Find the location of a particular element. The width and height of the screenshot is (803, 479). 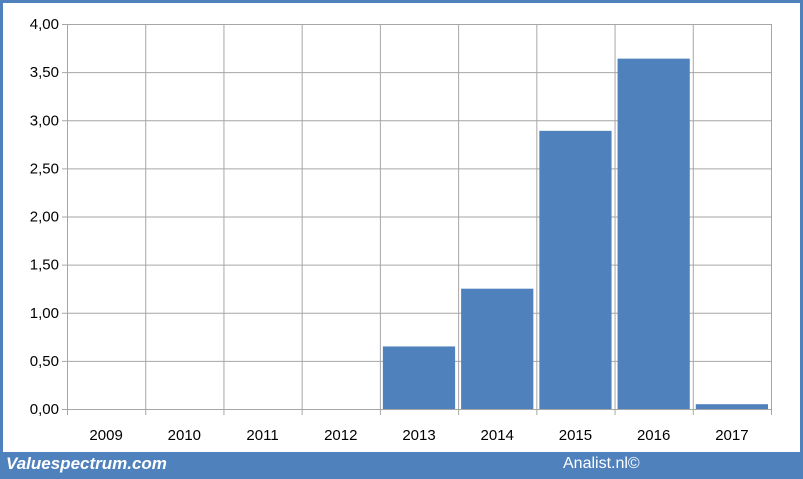

bar-2013 is located at coordinates (419, 377).